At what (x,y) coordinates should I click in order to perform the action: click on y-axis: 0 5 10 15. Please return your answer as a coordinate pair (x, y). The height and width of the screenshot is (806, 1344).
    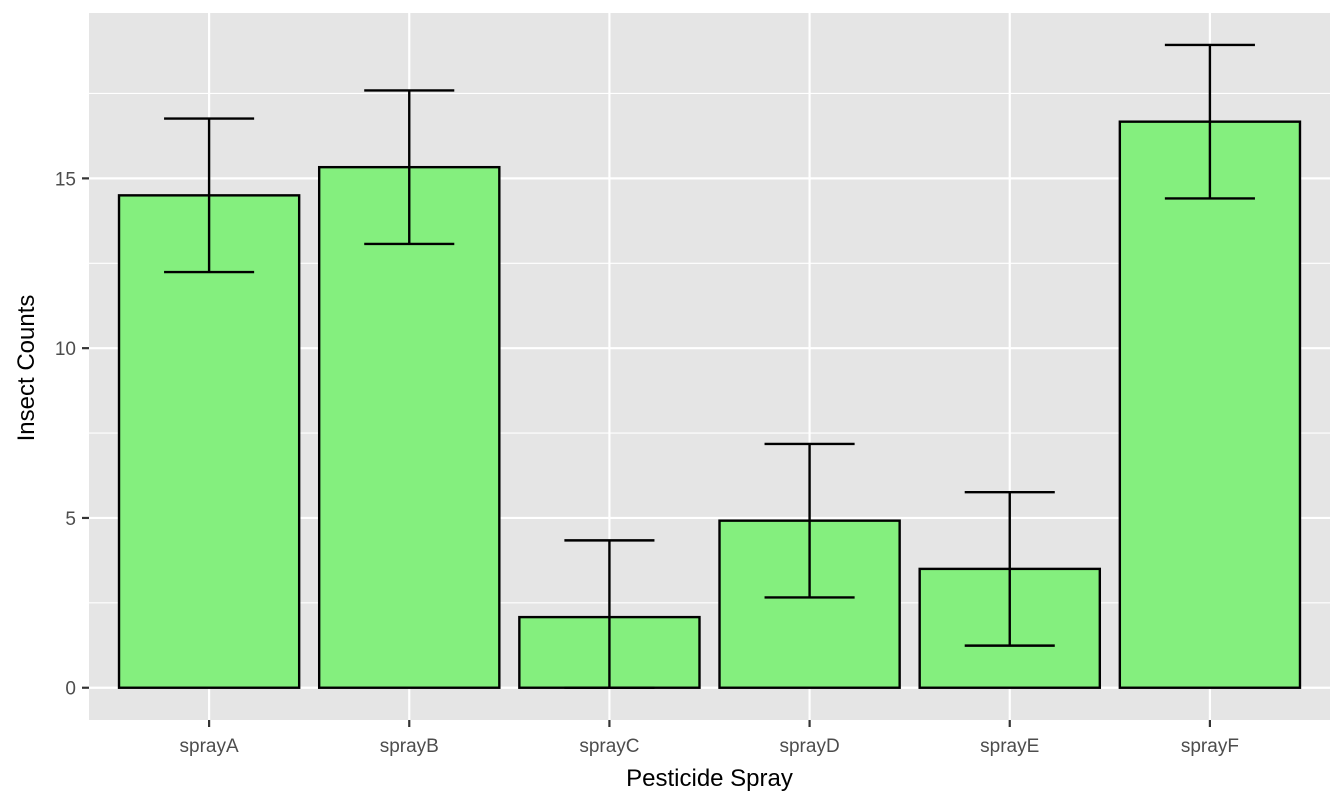
    Looking at the image, I should click on (72, 434).